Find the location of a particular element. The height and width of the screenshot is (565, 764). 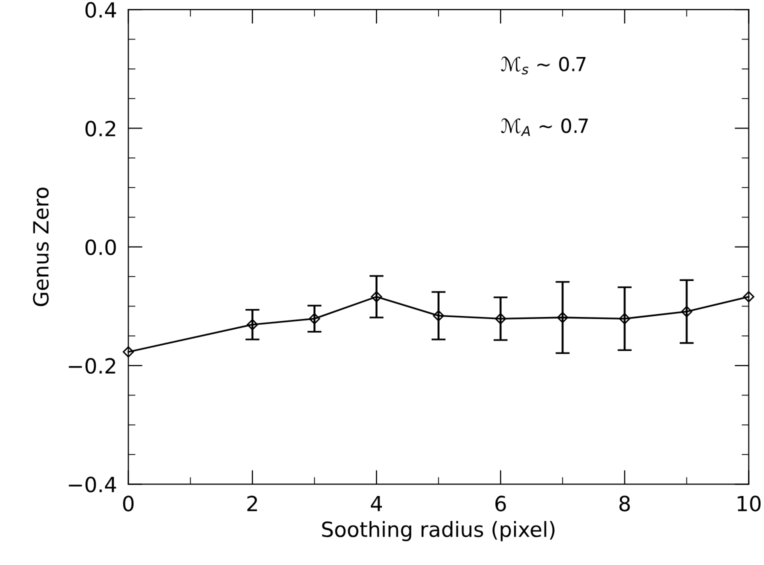

x-axis-title: Soothing radius (pixel) is located at coordinates (438, 531).